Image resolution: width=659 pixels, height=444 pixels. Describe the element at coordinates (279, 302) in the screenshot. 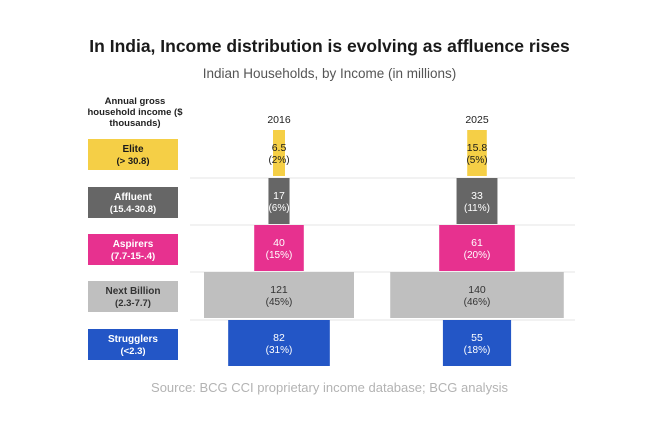

I see `bar-share-label: (45%)` at that location.